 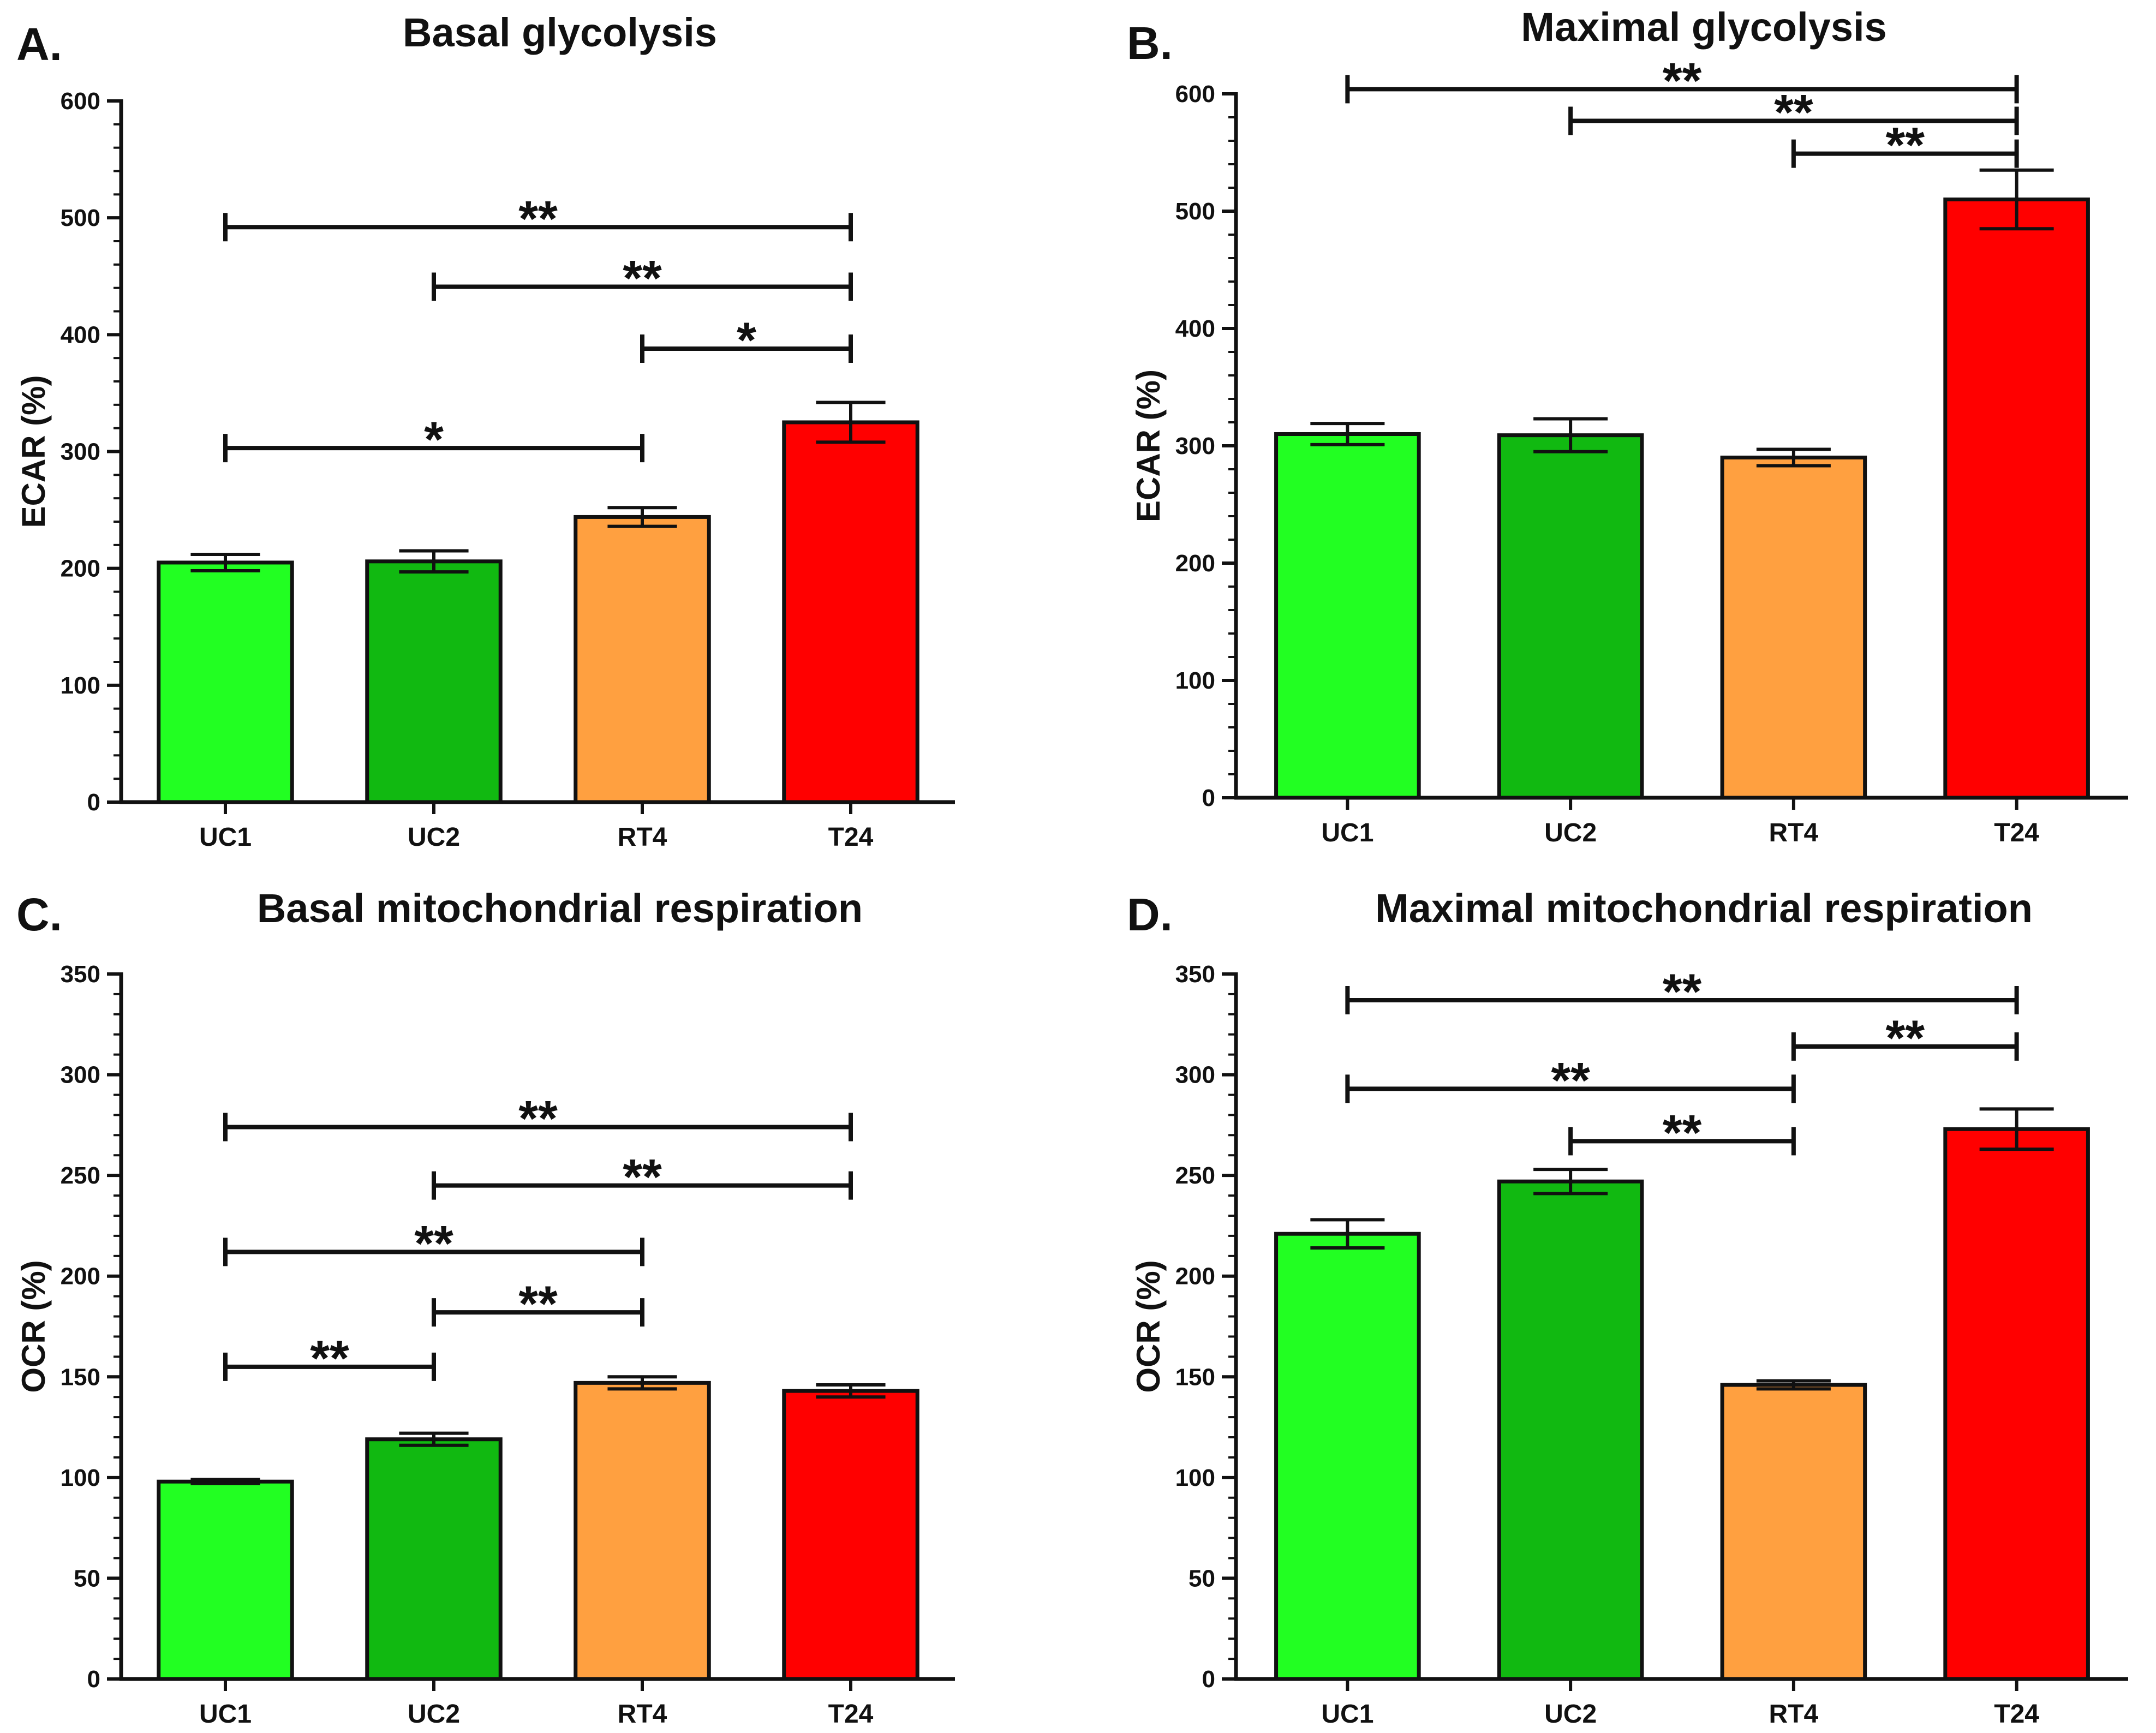 I want to click on chart-title: Basal glycolysis, so click(x=560, y=32).